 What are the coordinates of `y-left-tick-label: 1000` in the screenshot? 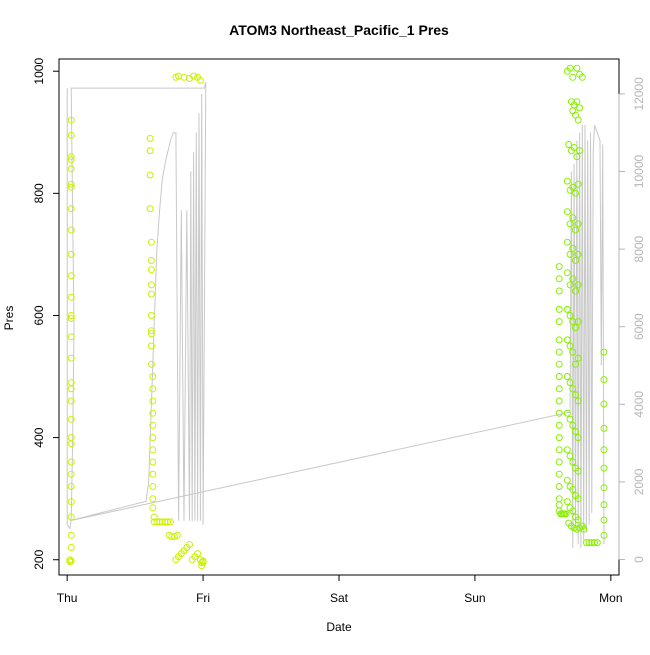 It's located at (39, 71).